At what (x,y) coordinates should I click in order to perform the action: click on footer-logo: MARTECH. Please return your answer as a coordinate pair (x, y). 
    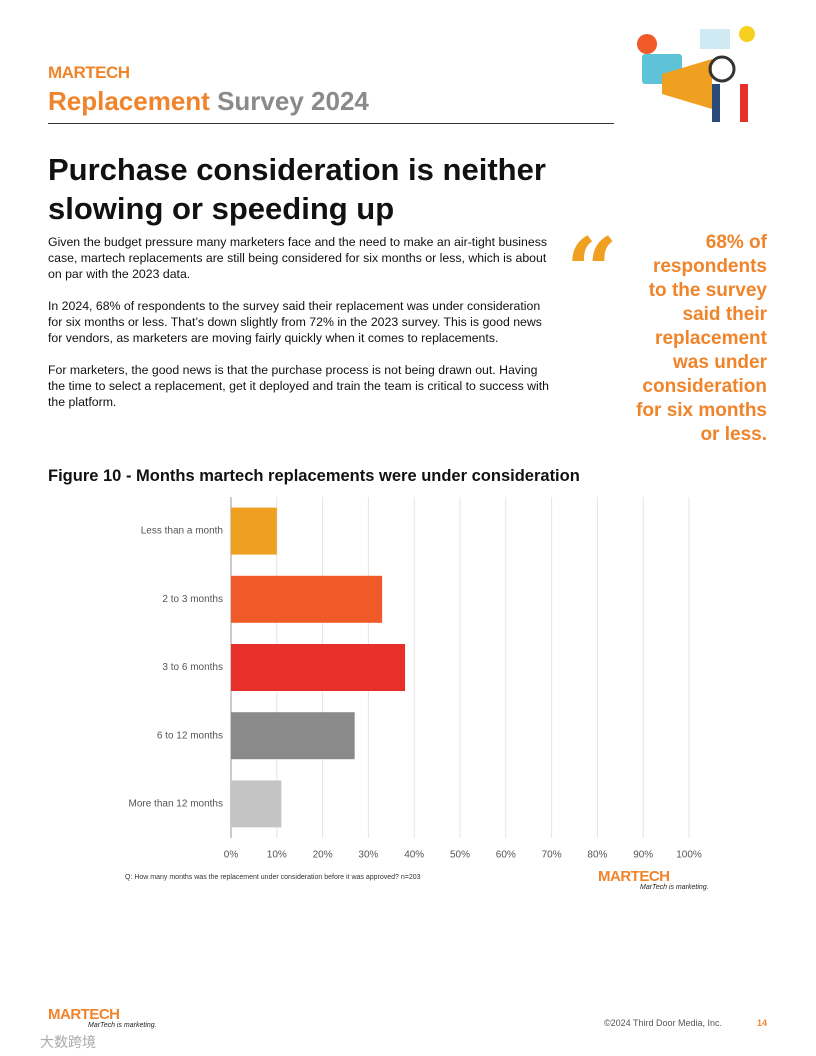
    Looking at the image, I should click on (84, 1014).